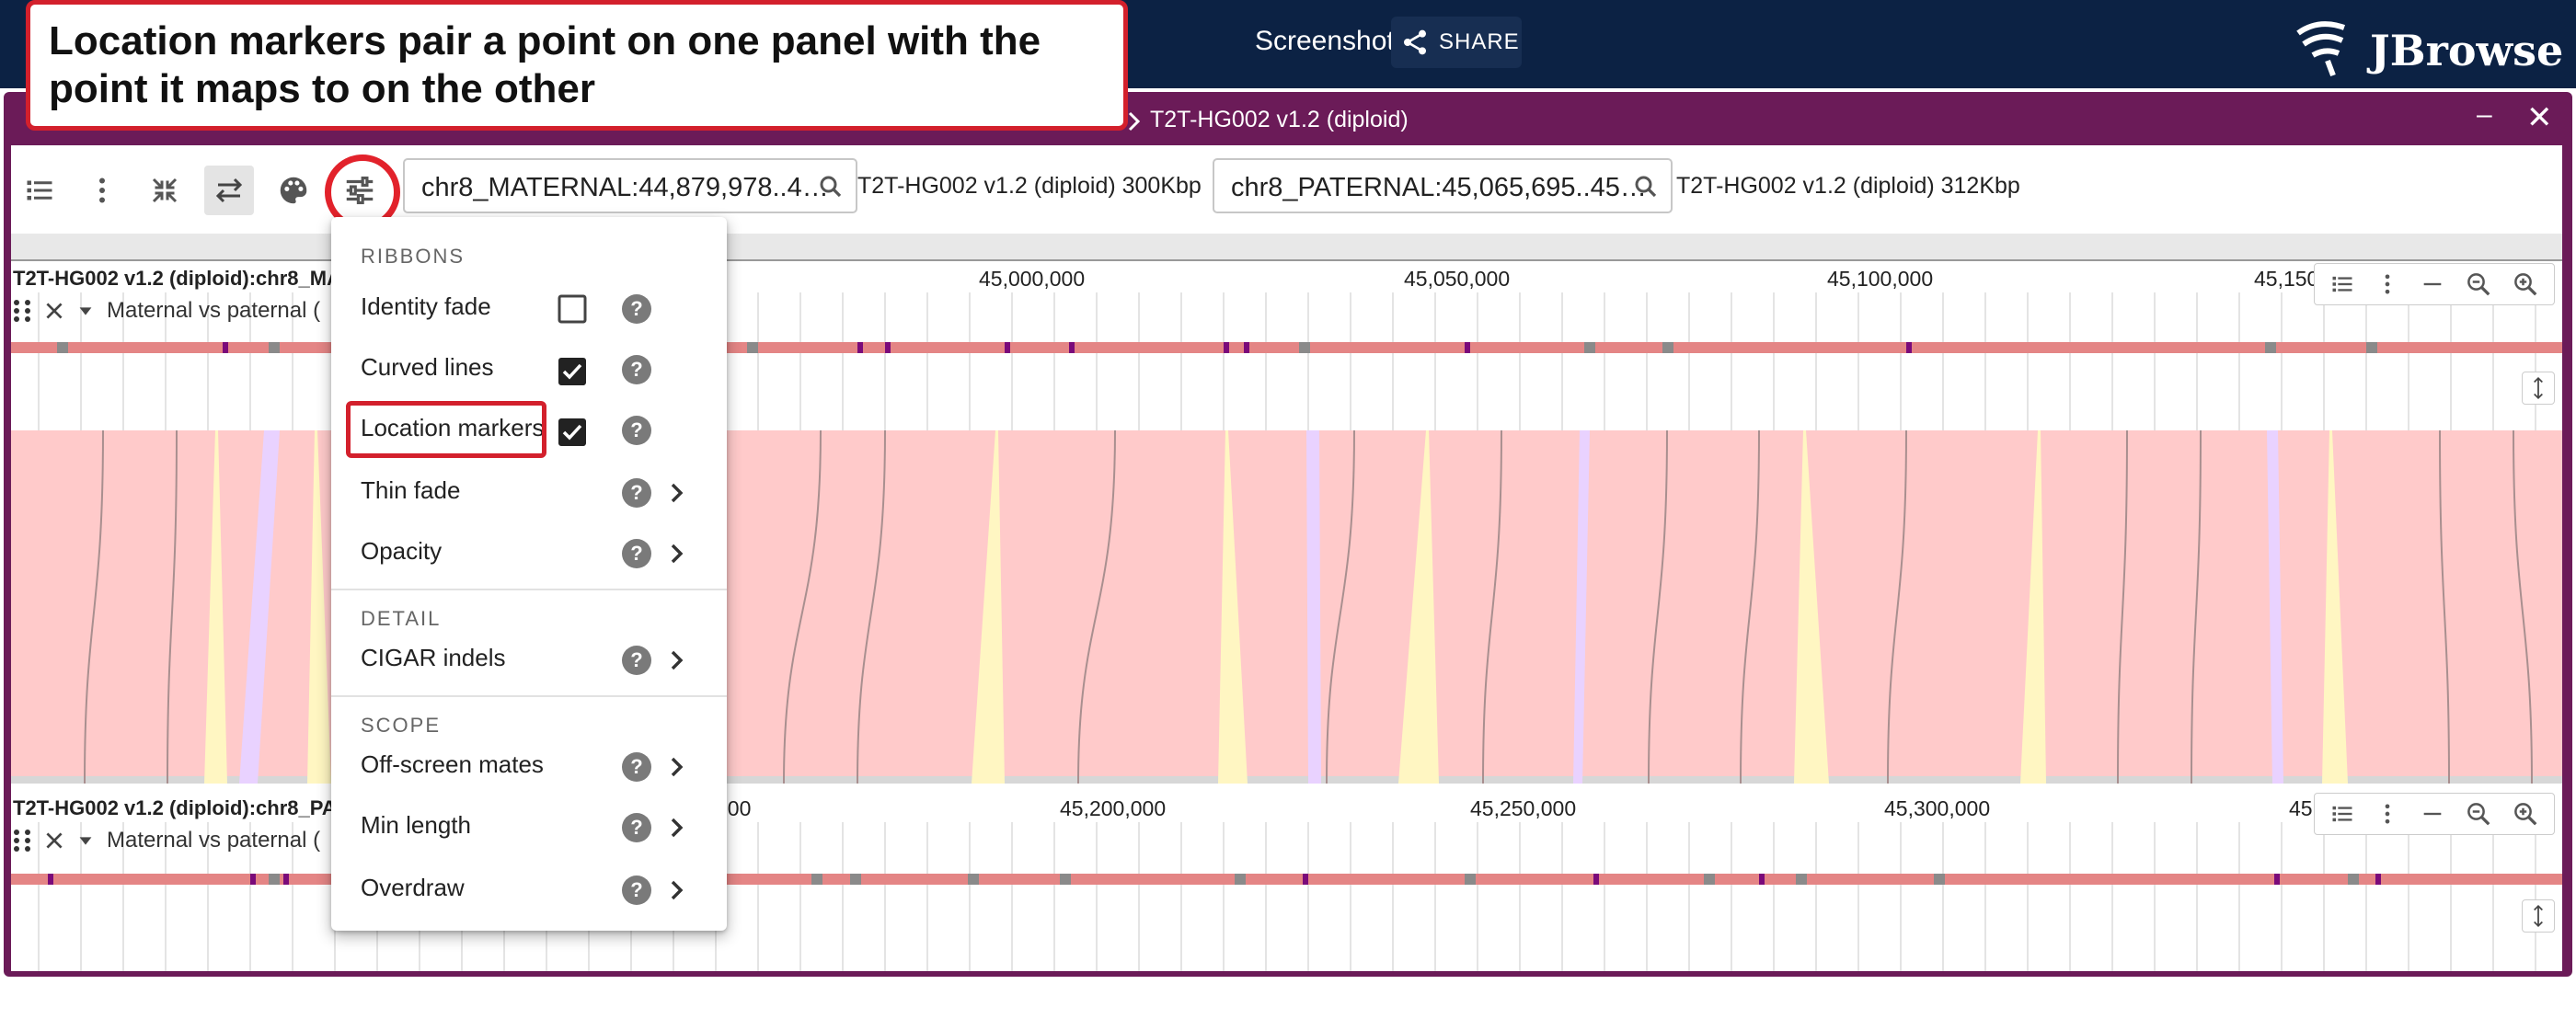 The image size is (2576, 1030). What do you see at coordinates (322, 88) in the screenshot?
I see `callout-line-2: point it maps to on the other` at bounding box center [322, 88].